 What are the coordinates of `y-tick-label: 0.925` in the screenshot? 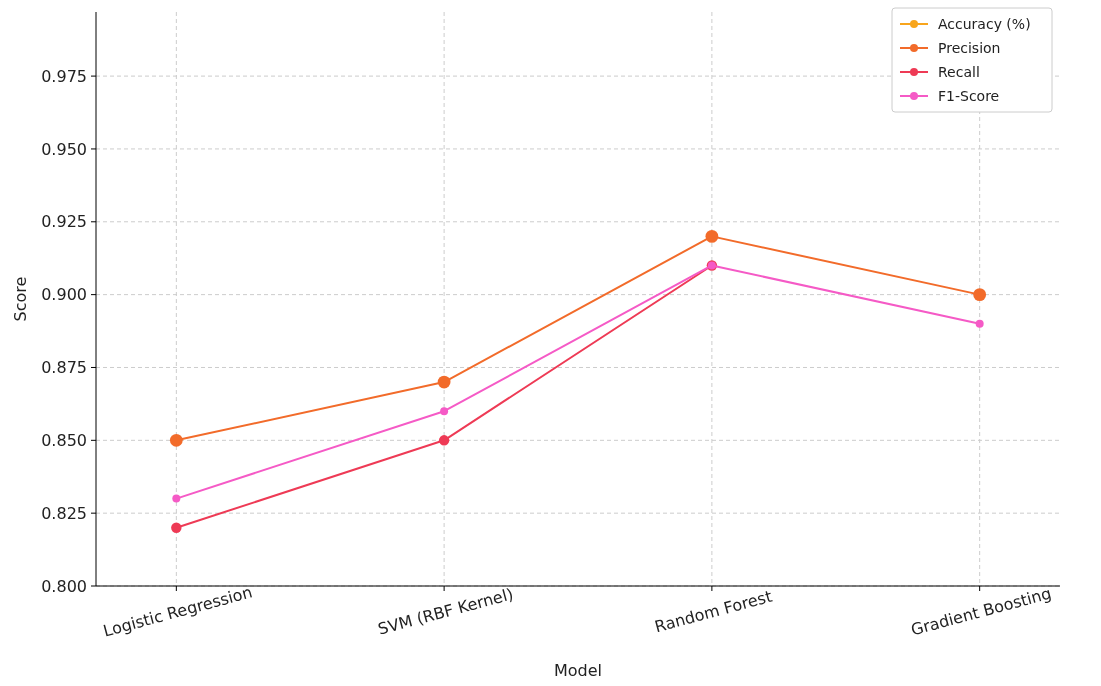 It's located at (64, 222).